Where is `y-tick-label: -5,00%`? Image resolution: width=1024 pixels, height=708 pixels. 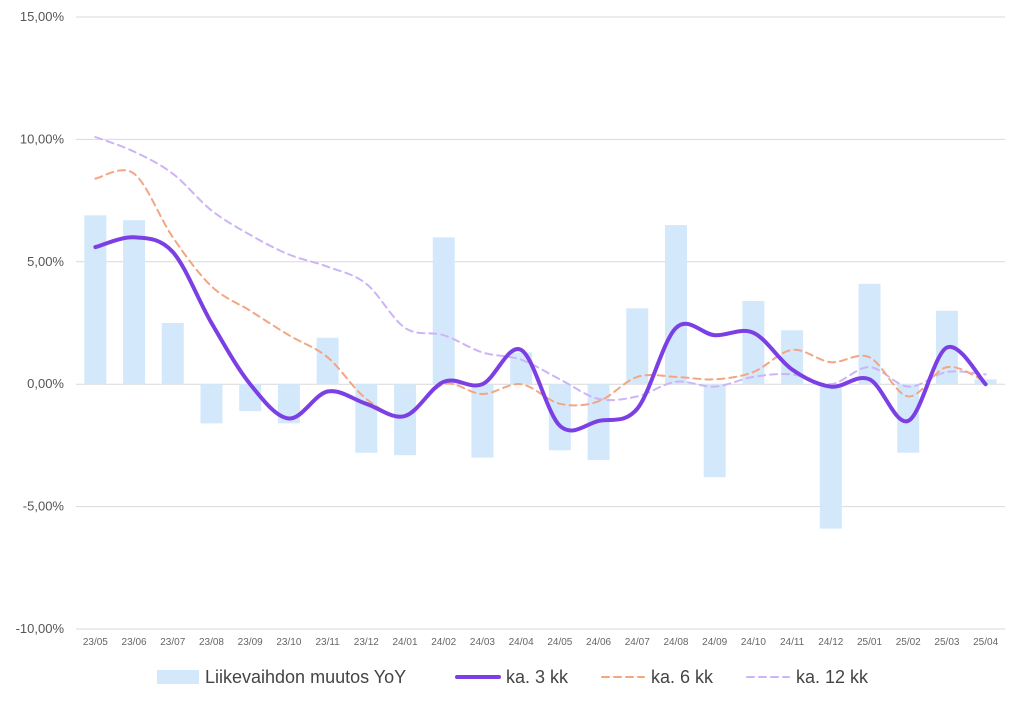 y-tick-label: -5,00% is located at coordinates (44, 506).